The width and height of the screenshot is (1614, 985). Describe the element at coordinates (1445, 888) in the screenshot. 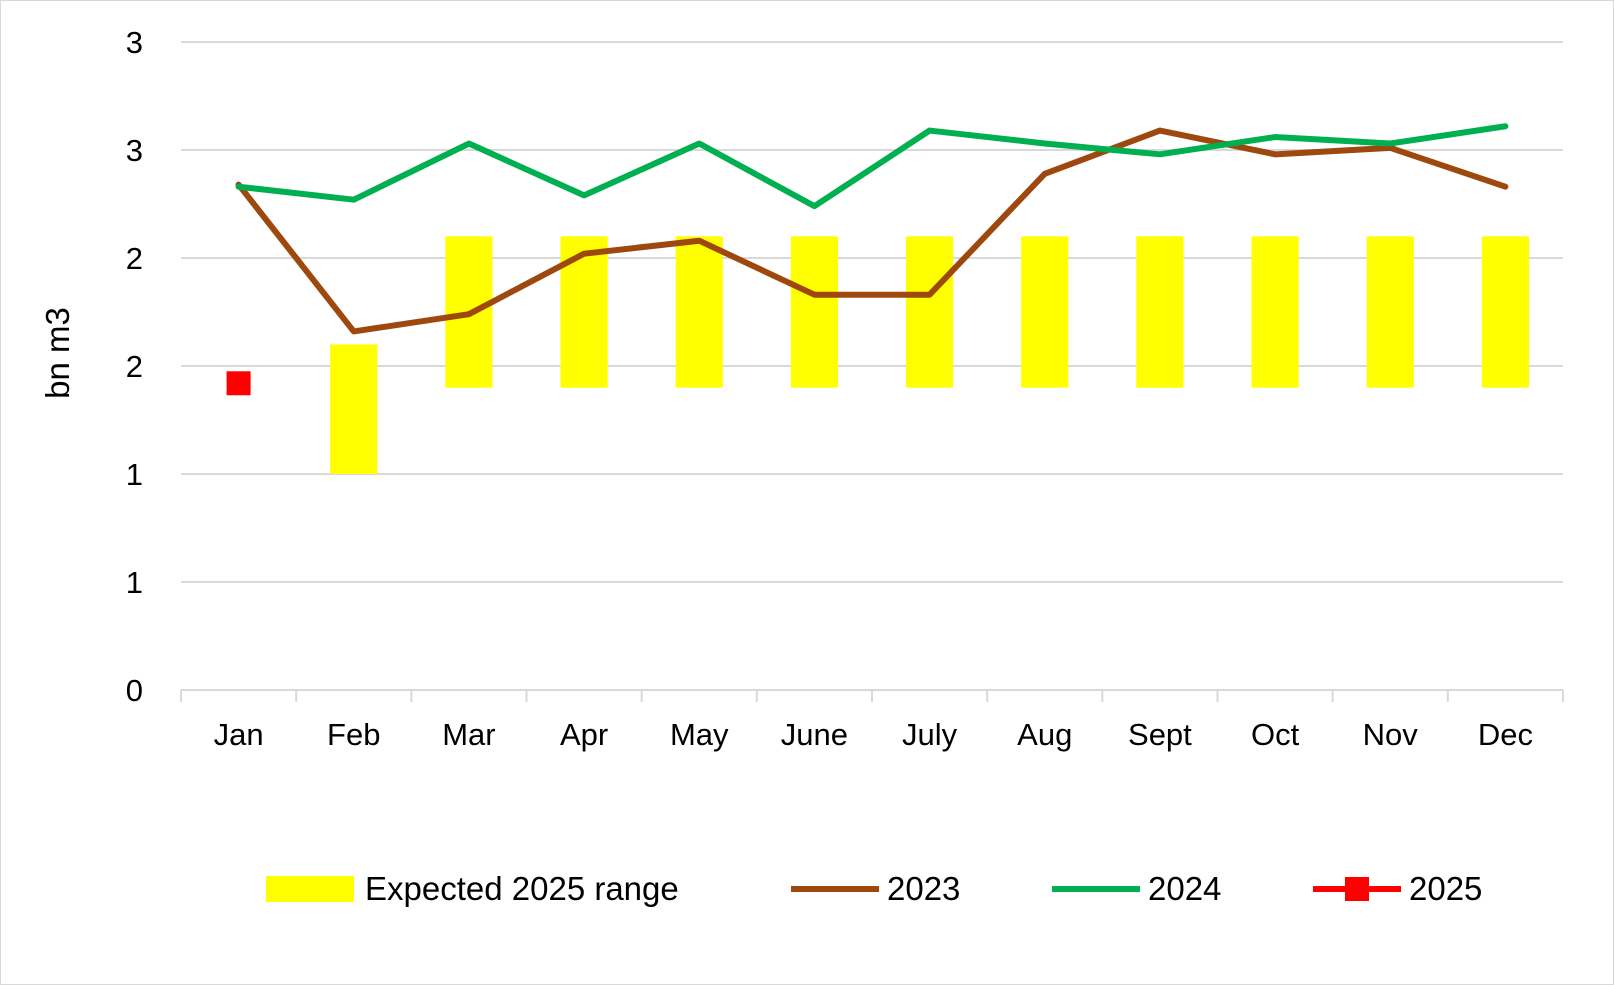

I see `legend-label-2025: 2025` at that location.